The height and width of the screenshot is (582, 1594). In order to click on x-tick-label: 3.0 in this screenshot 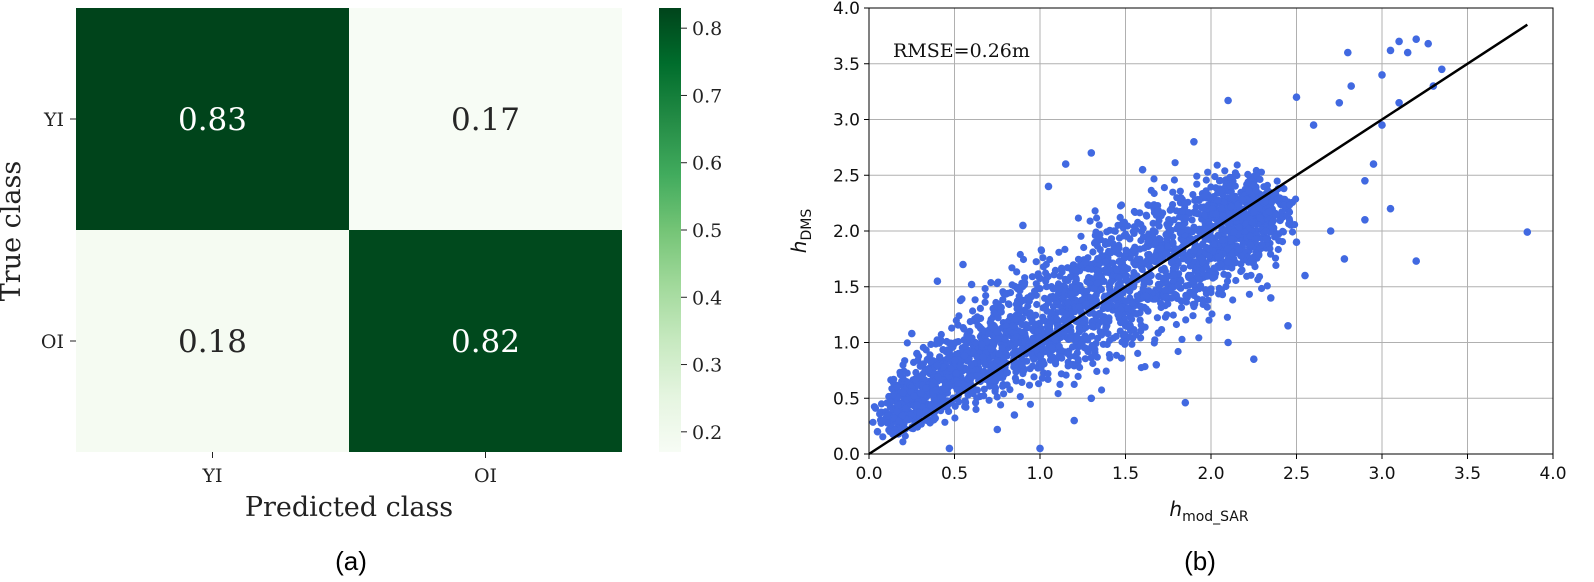, I will do `click(1381, 474)`.